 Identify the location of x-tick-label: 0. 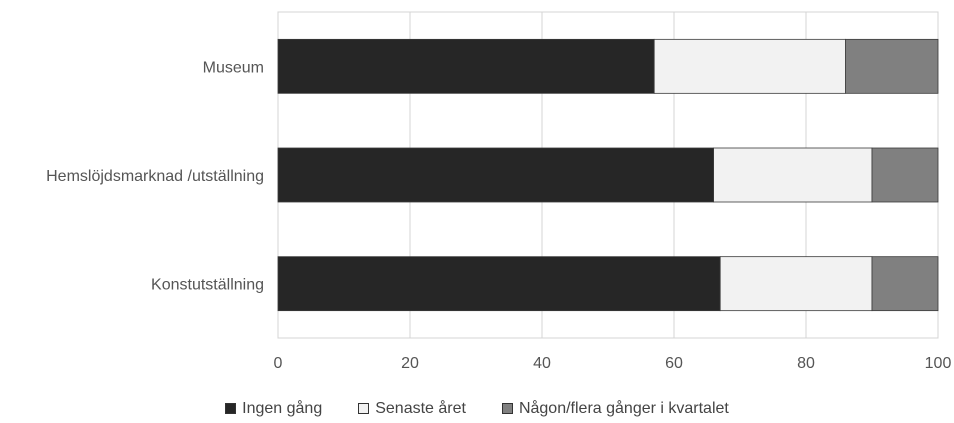
(278, 363).